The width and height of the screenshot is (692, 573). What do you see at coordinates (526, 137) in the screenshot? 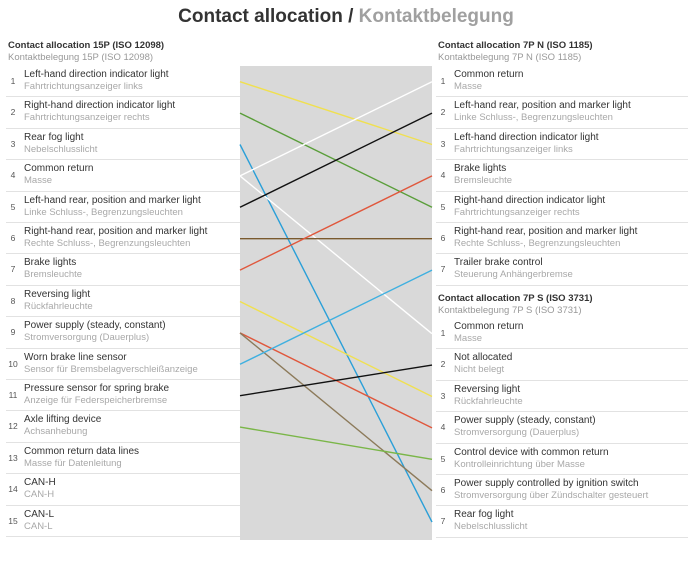
I see `pin-name: Left-hand direction indicator light` at bounding box center [526, 137].